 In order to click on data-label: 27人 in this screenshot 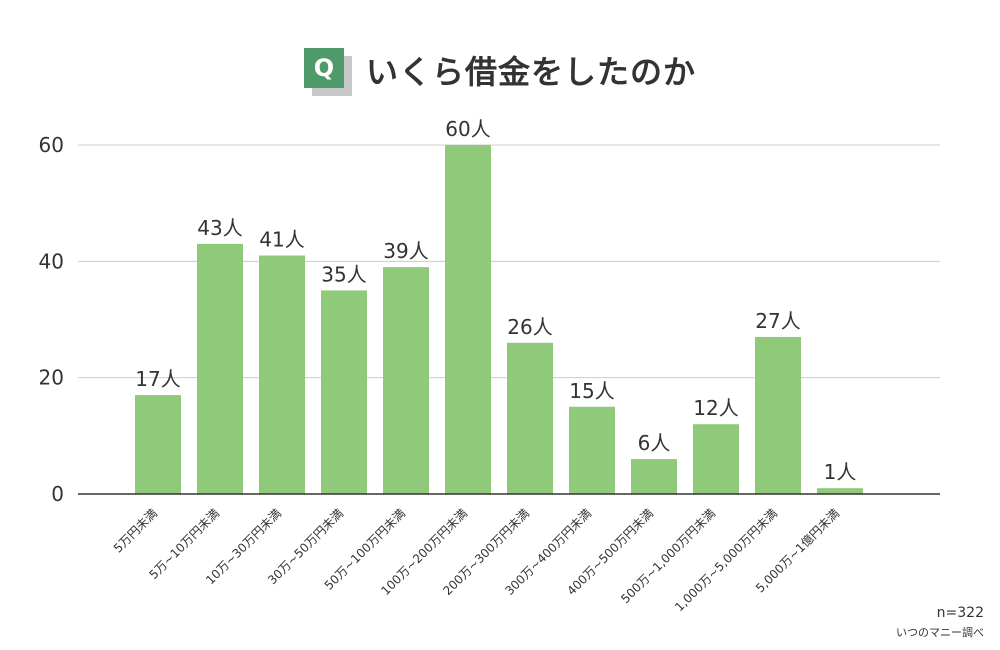, I will do `click(777, 321)`.